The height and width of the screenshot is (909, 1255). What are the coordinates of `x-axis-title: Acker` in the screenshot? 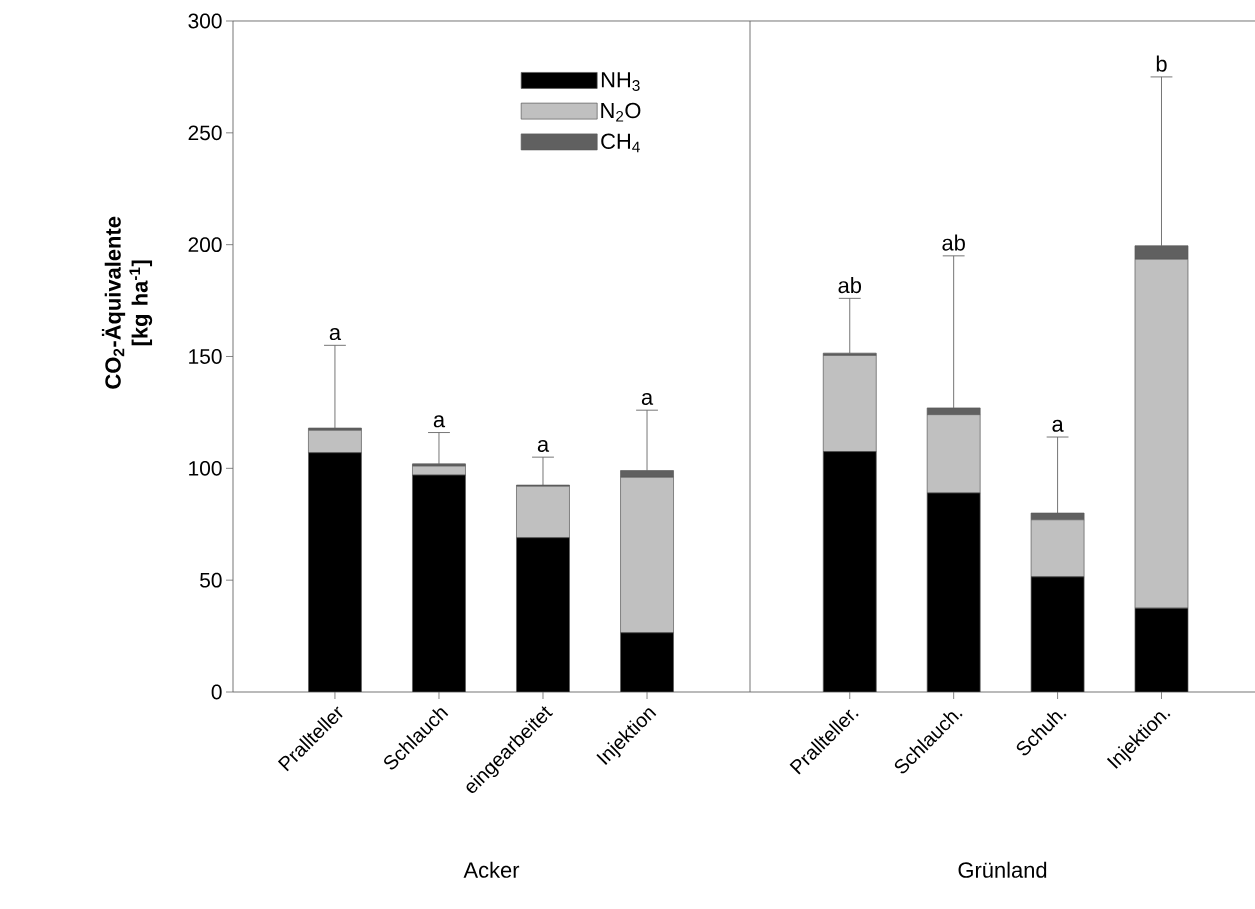 It's located at (491, 869).